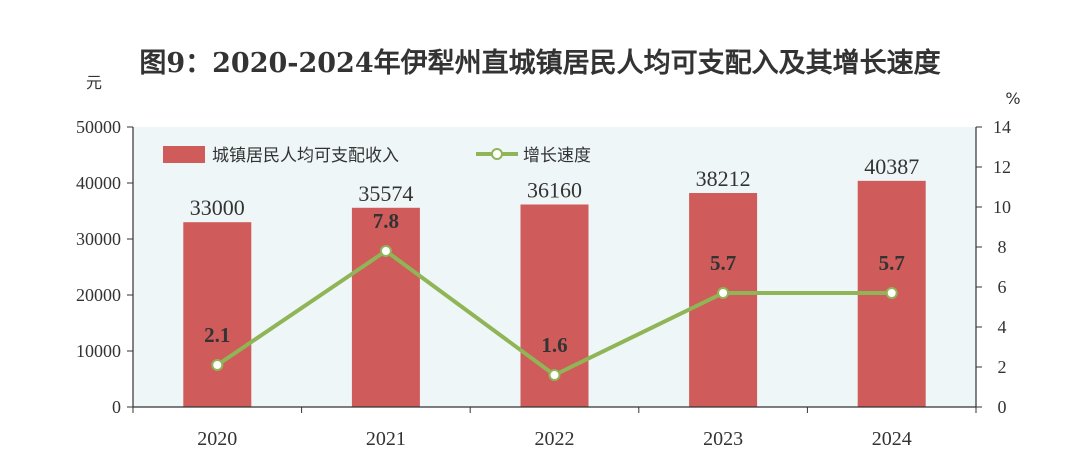  I want to click on legend-bar-swatch, so click(184, 154).